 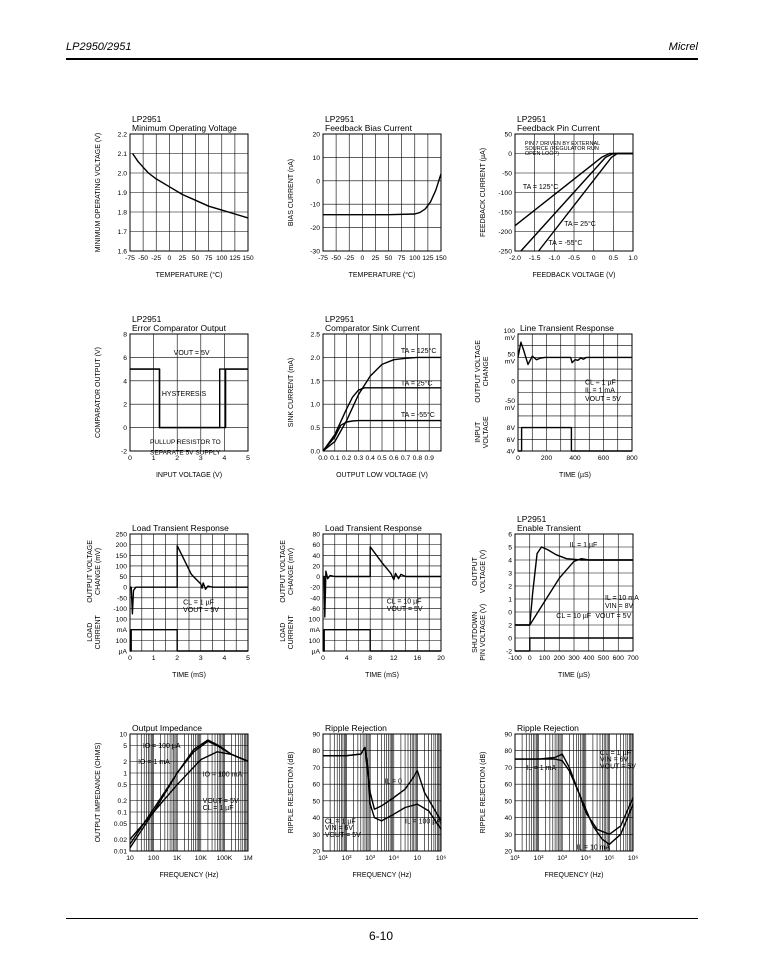 What do you see at coordinates (125, 381) in the screenshot?
I see `y-tick-label: 4` at bounding box center [125, 381].